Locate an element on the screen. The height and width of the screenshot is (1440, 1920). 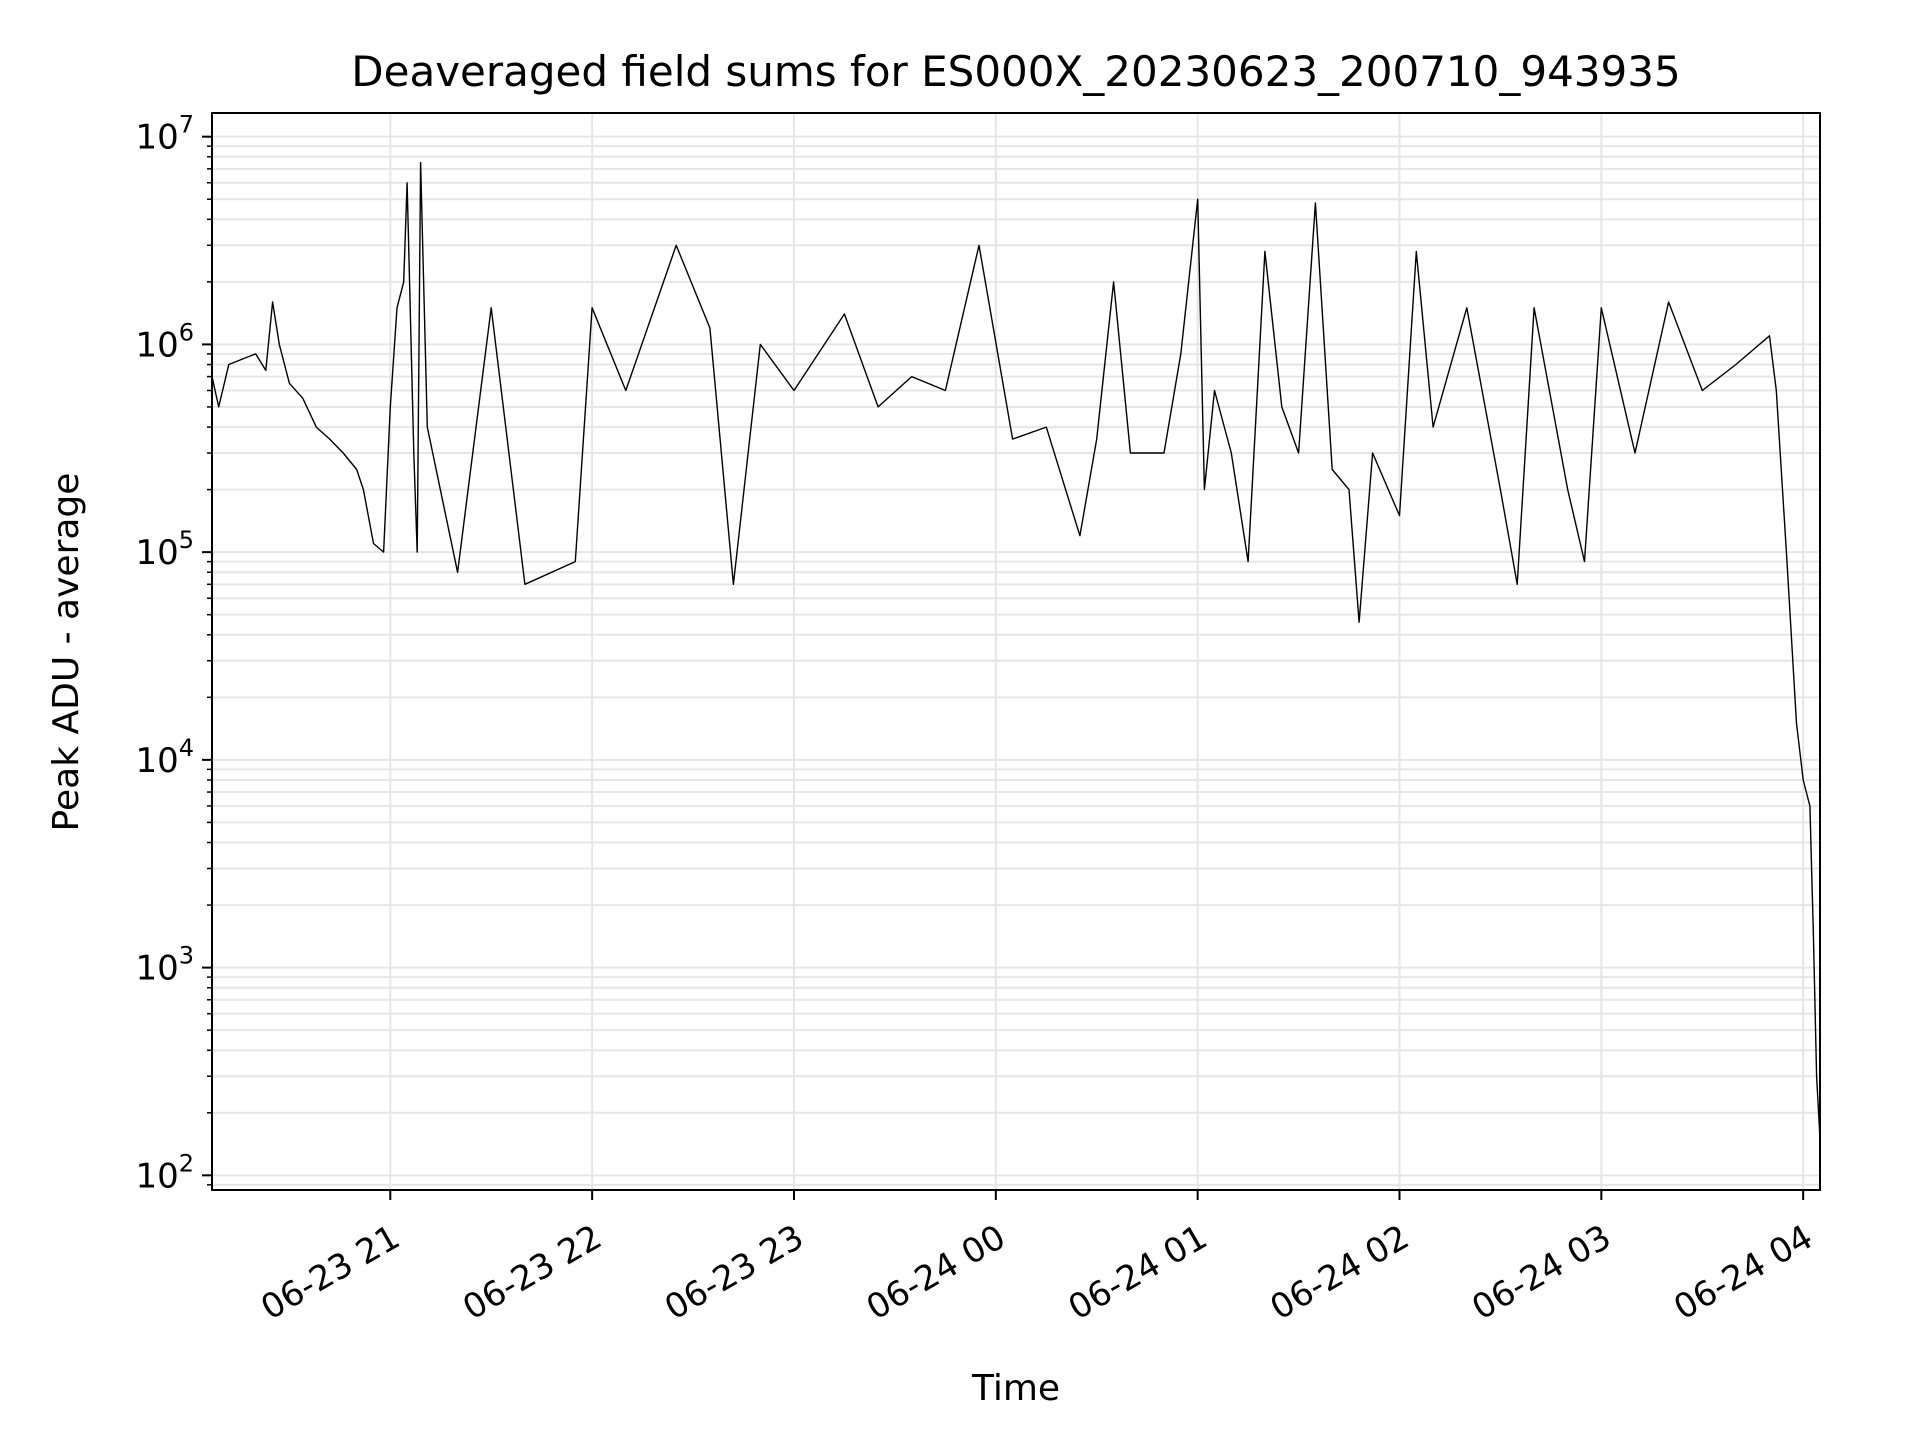
y-axis-label: Peak ADU - average is located at coordinates (66, 652).